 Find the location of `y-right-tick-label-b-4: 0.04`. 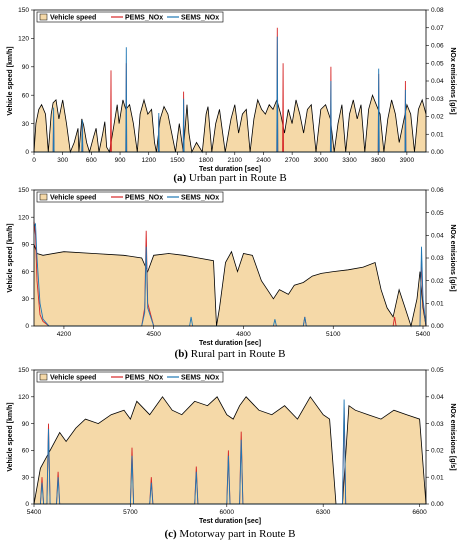

y-right-tick-label-b-4: 0.04 is located at coordinates (437, 236).